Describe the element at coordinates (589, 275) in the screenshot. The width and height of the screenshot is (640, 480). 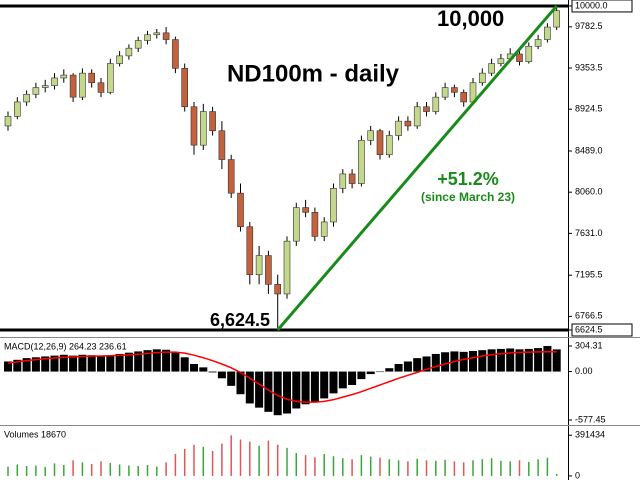
I see `y-tick-label: 7195.5` at that location.